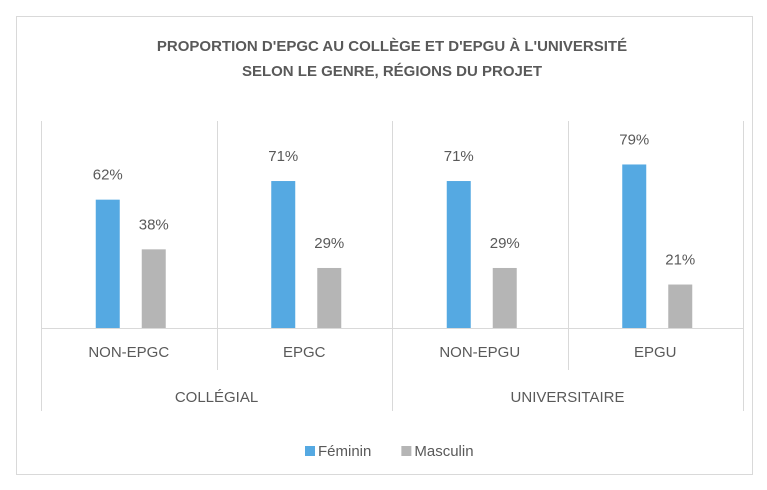 The width and height of the screenshot is (767, 490). I want to click on group-label: COLLÉGIAL, so click(216, 397).